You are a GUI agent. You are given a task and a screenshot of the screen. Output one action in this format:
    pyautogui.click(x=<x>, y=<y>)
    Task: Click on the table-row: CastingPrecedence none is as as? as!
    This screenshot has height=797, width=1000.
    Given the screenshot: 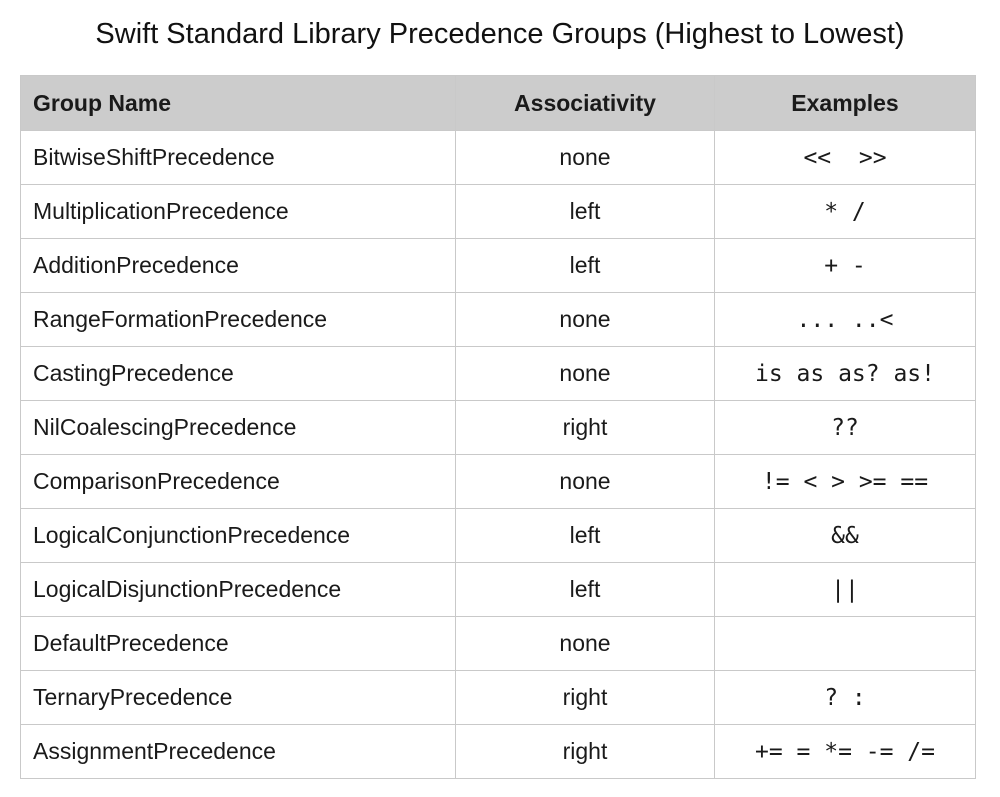 What is the action you would take?
    pyautogui.click(x=498, y=373)
    